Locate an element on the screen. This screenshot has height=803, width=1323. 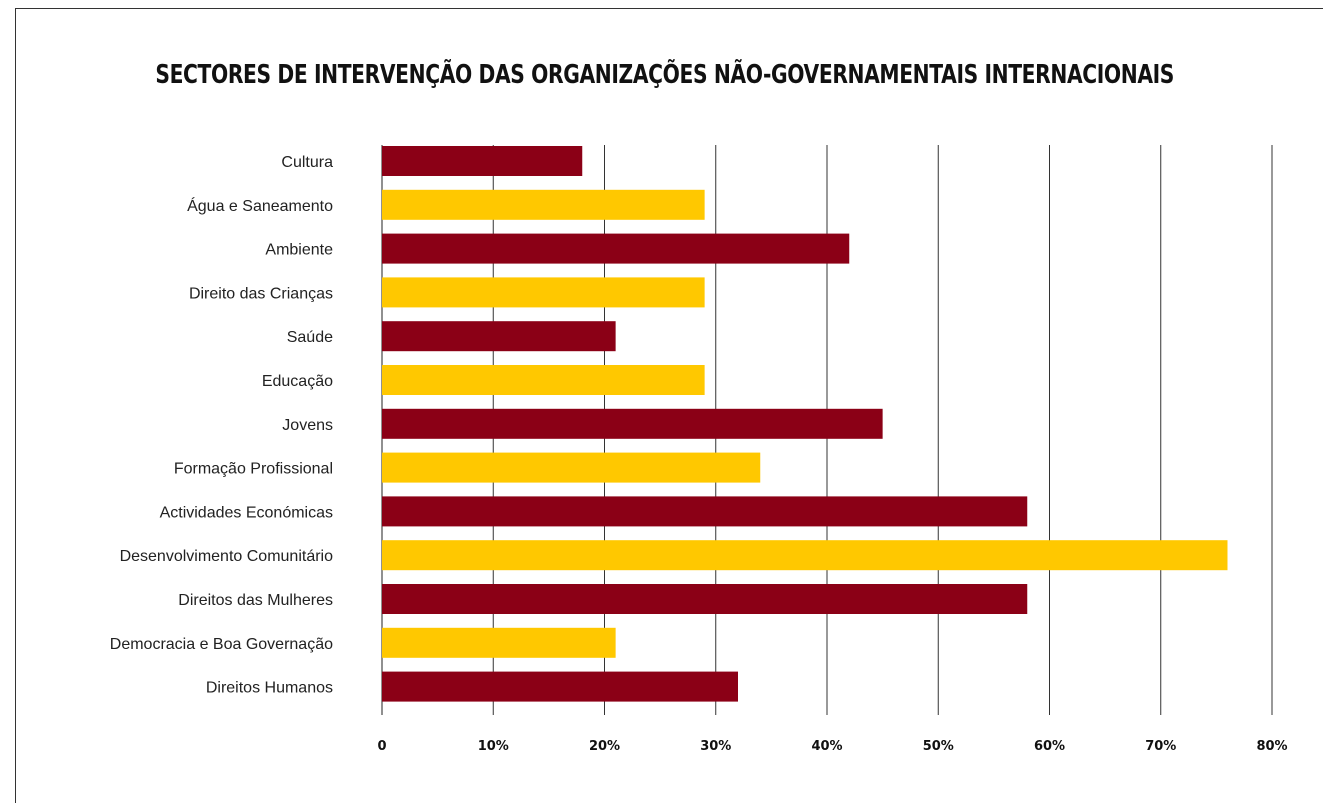
category-label: Jovens is located at coordinates (307, 425).